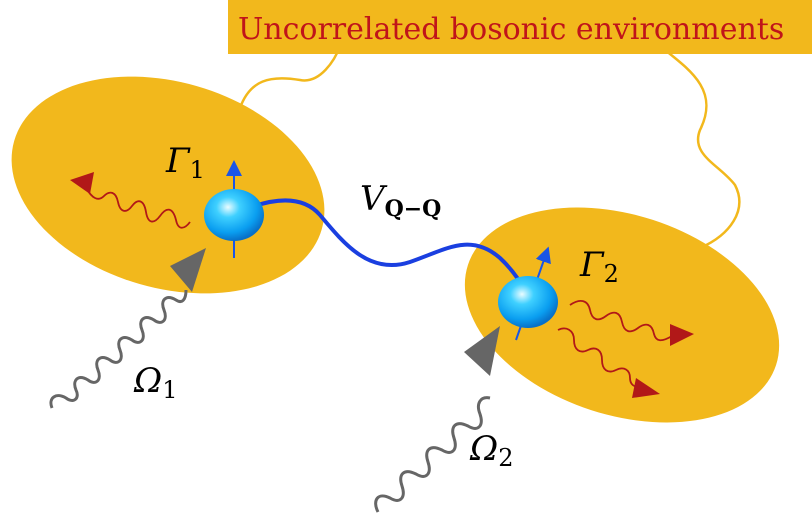 This screenshot has width=812, height=522. What do you see at coordinates (381, 247) in the screenshot?
I see `coupling-wire` at bounding box center [381, 247].